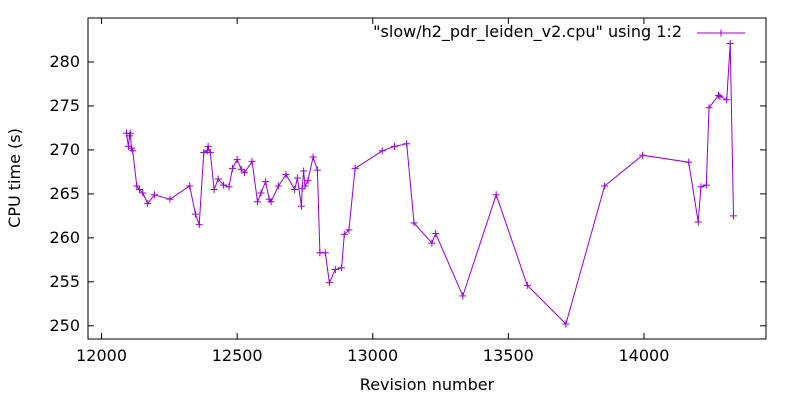  What do you see at coordinates (64, 325) in the screenshot?
I see `y-tick-label: 250` at bounding box center [64, 325].